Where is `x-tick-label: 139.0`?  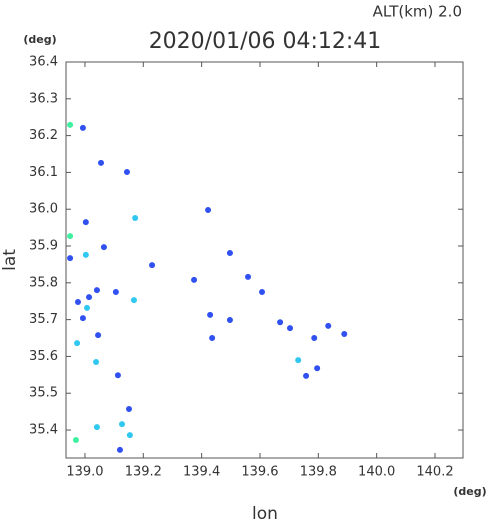
x-tick-label: 139.0 is located at coordinates (84, 472).